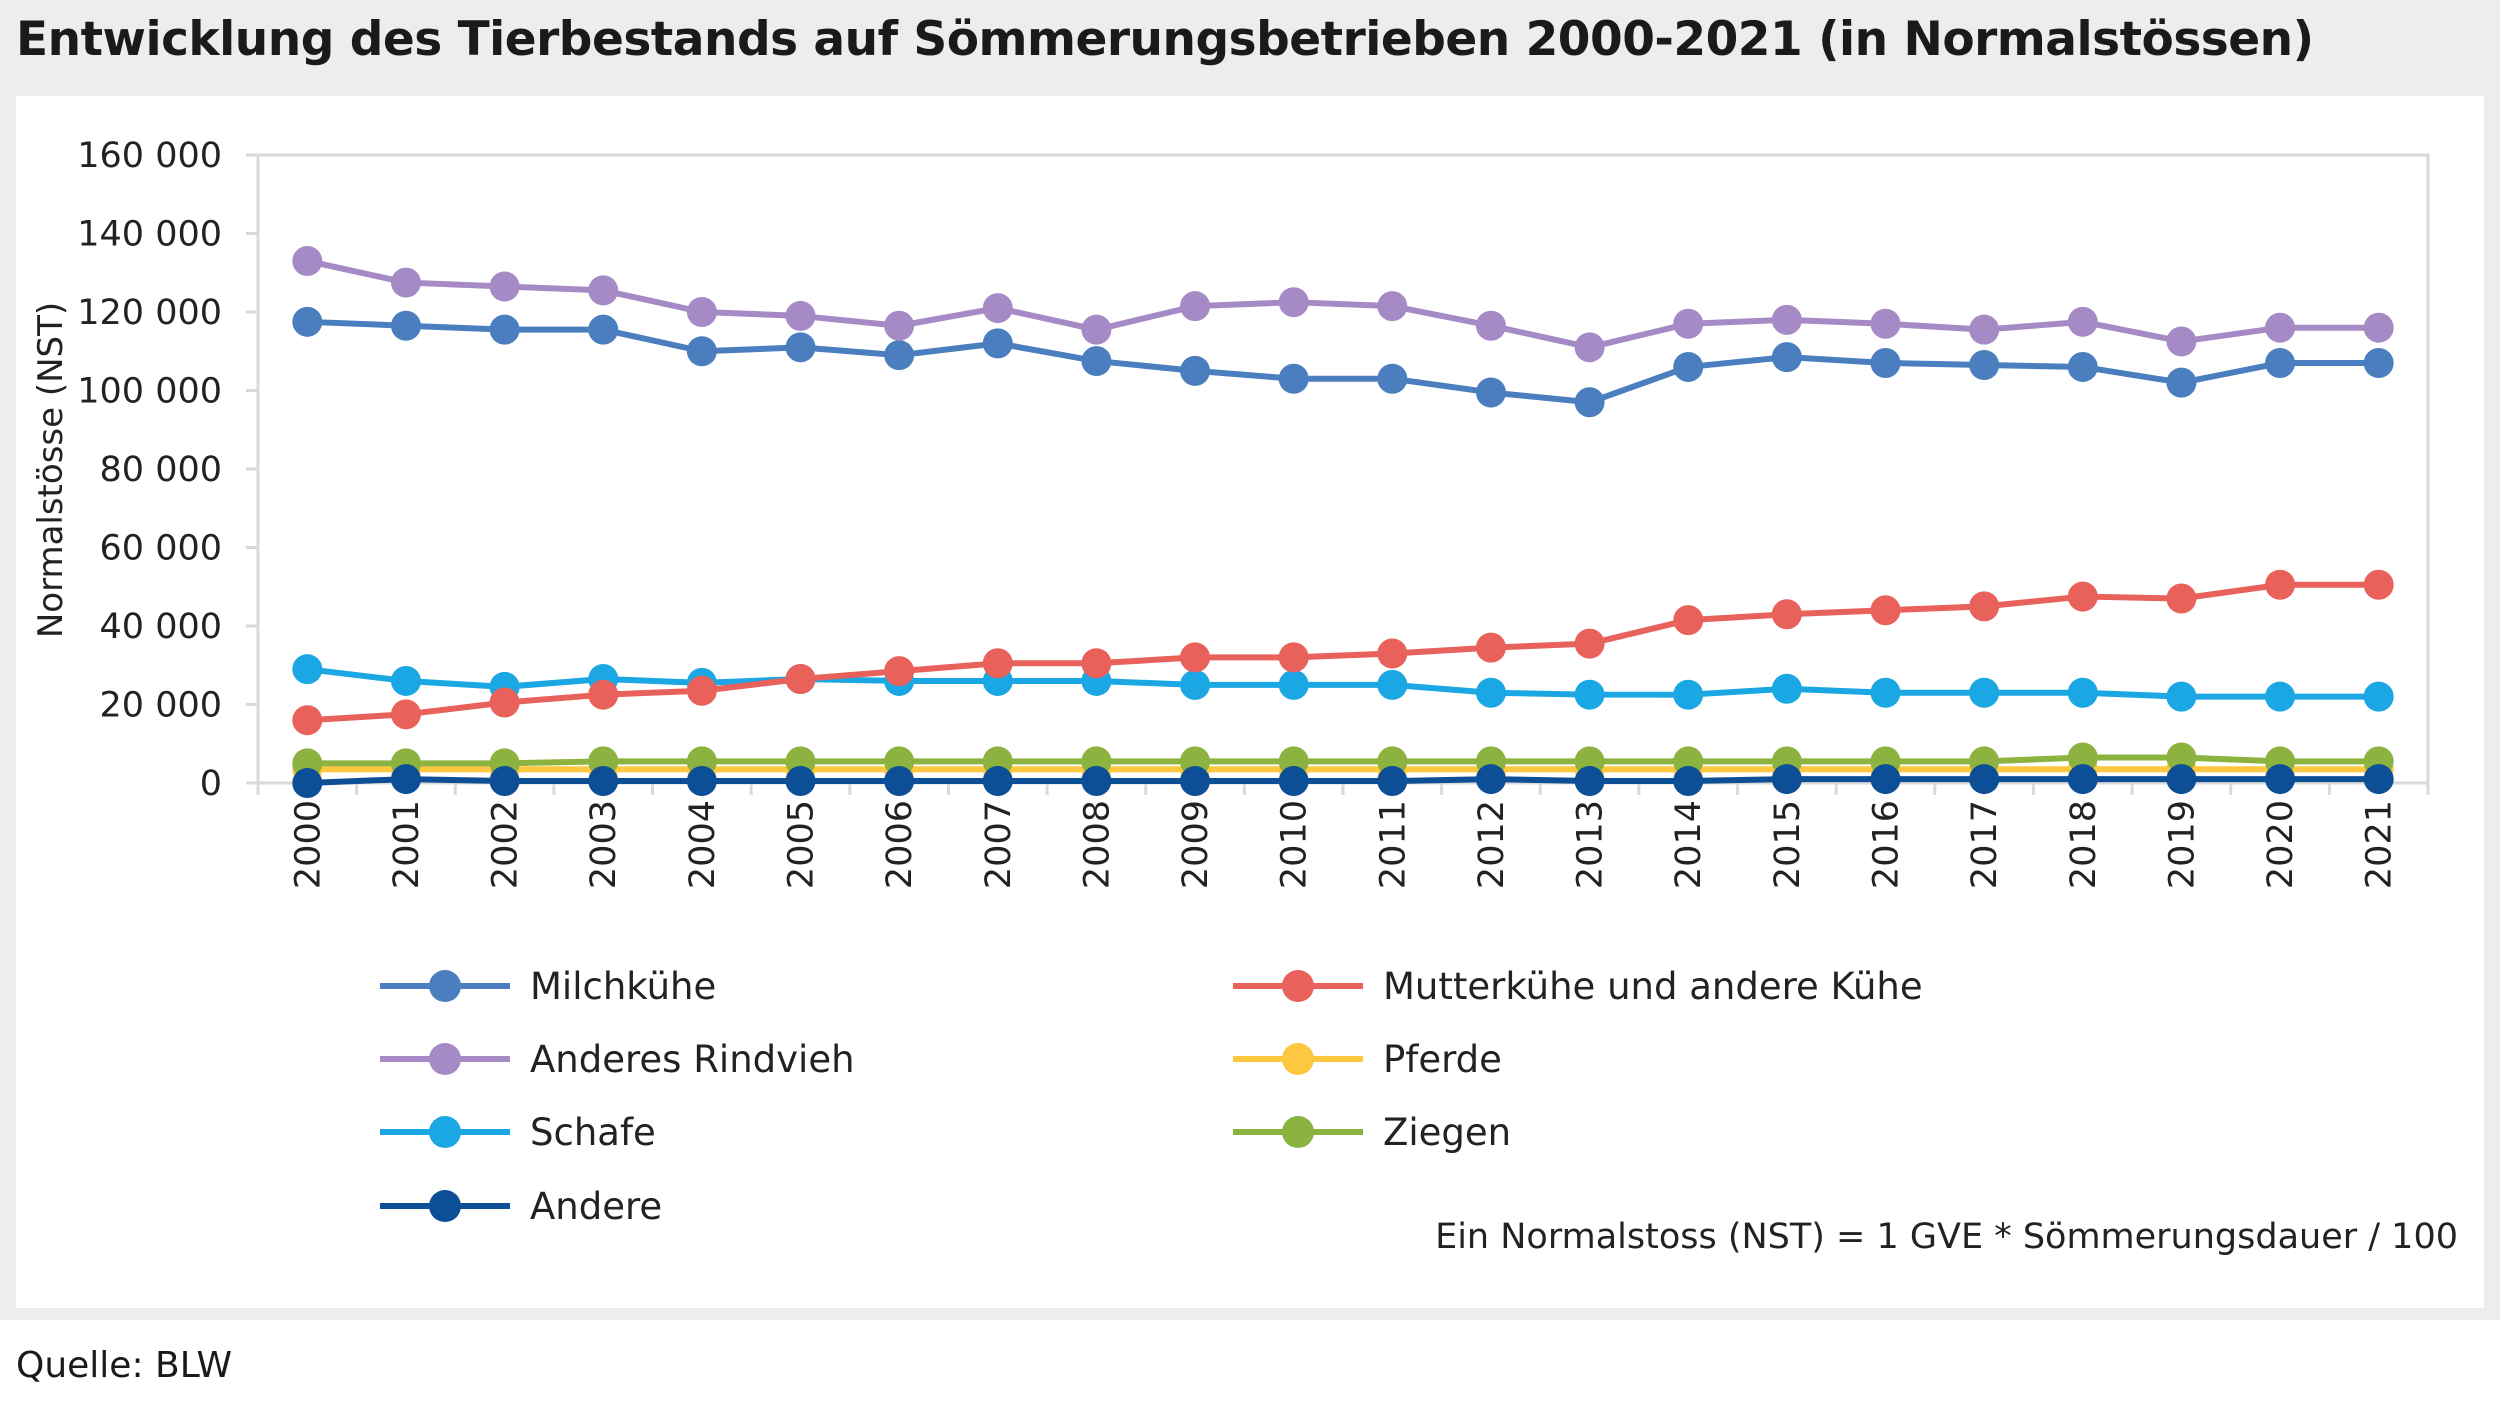  I want to click on source-label: Quelle: BLW, so click(124, 1365).